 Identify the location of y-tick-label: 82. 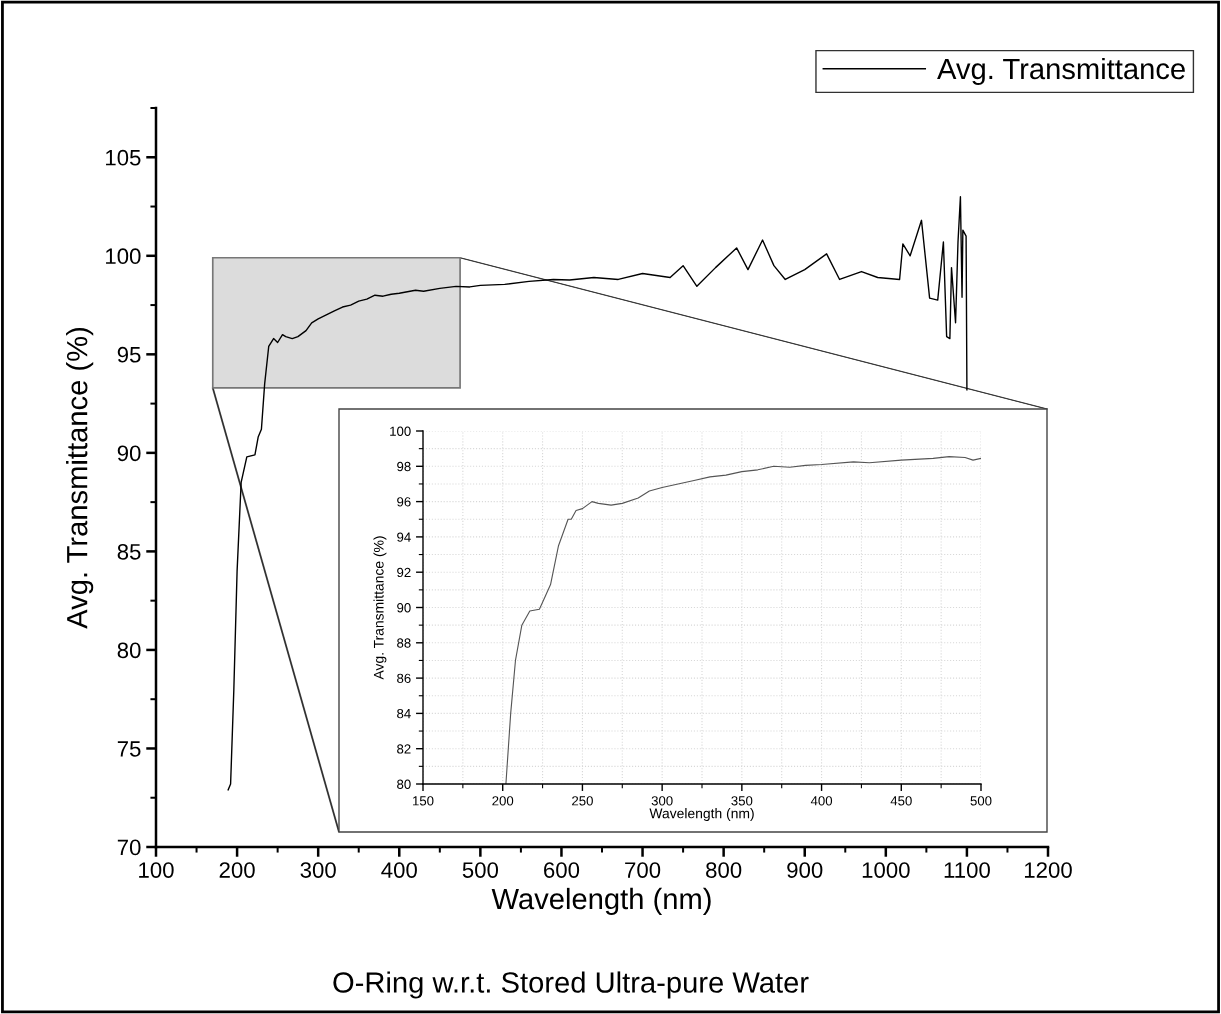
(404, 749).